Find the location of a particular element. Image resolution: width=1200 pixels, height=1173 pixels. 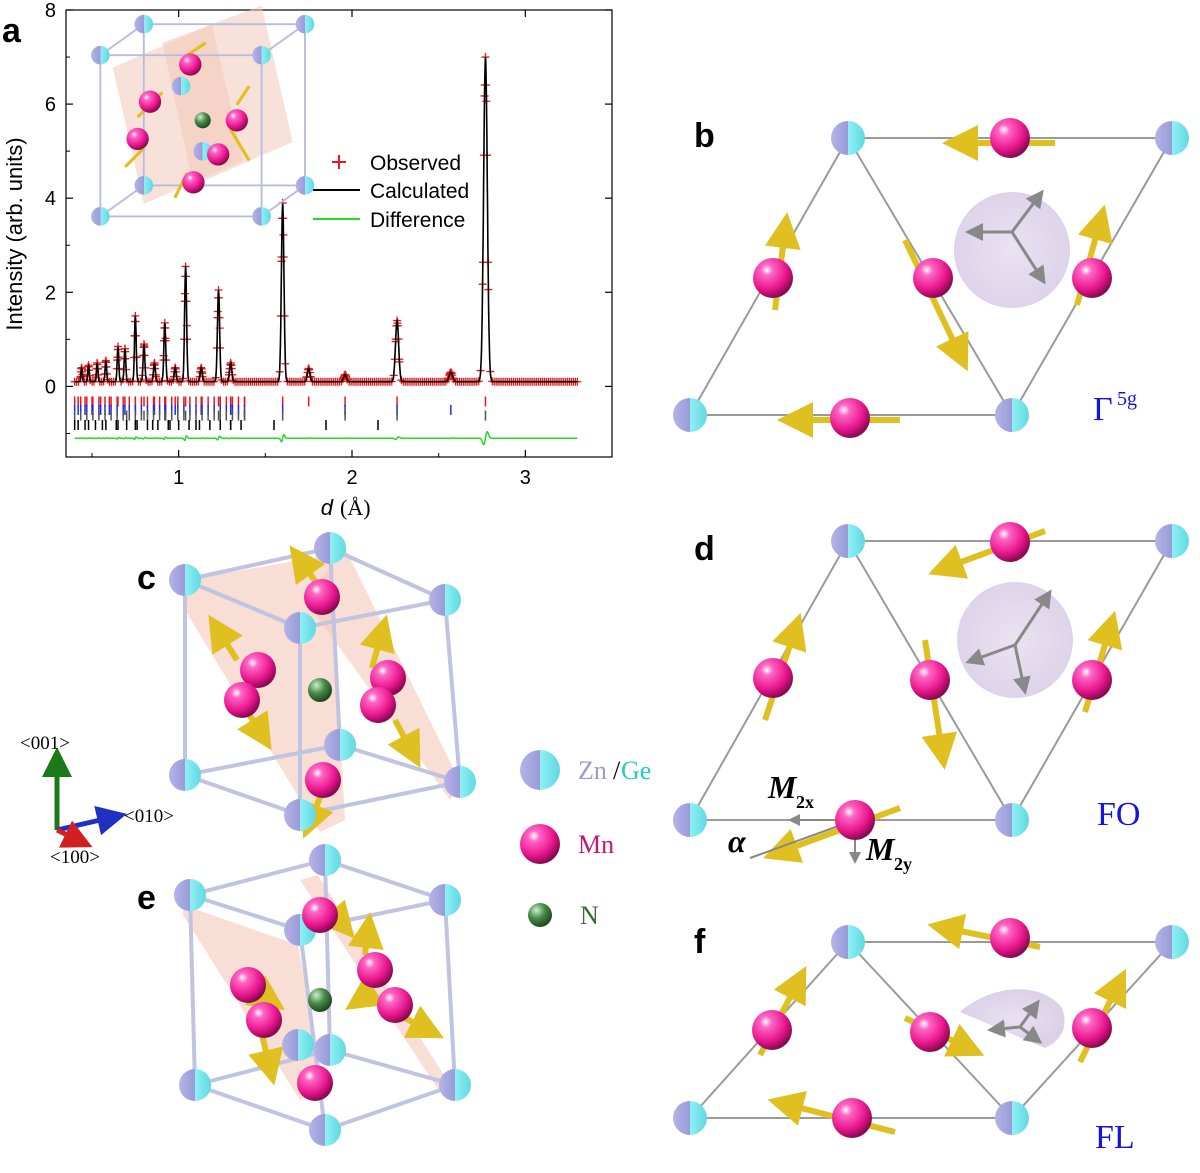

n-atom-icon is located at coordinates (540, 915).